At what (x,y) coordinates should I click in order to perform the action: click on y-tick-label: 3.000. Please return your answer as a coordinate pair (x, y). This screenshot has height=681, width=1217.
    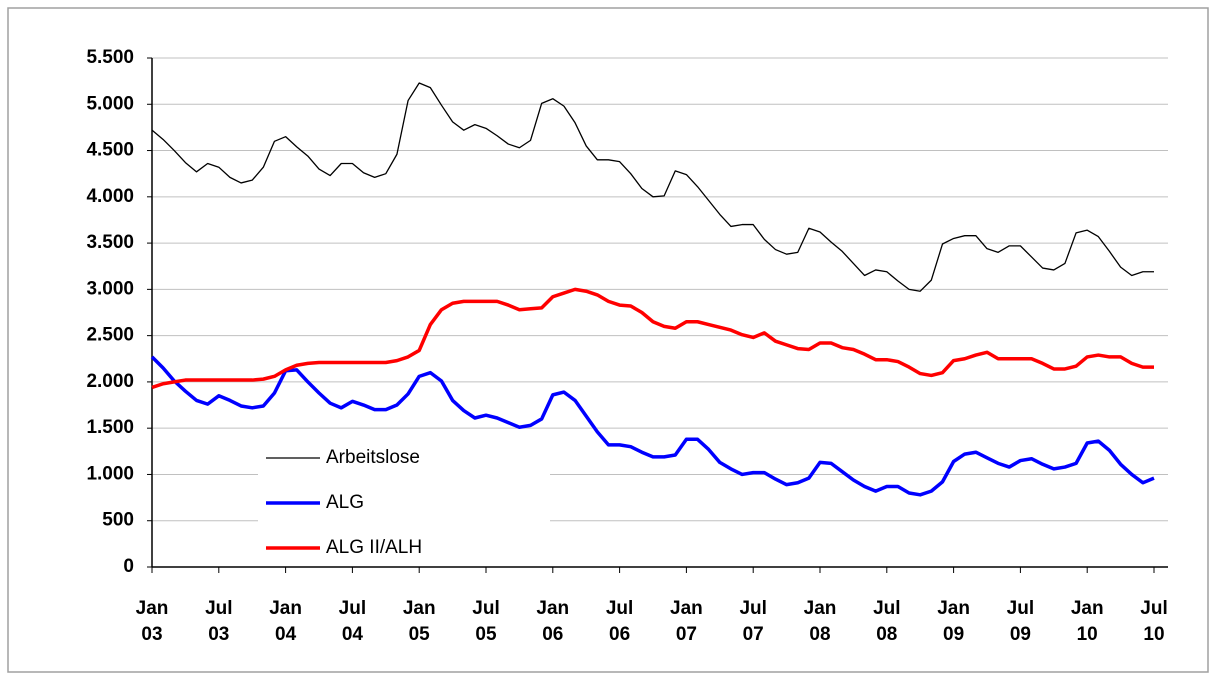
    Looking at the image, I should click on (110, 288).